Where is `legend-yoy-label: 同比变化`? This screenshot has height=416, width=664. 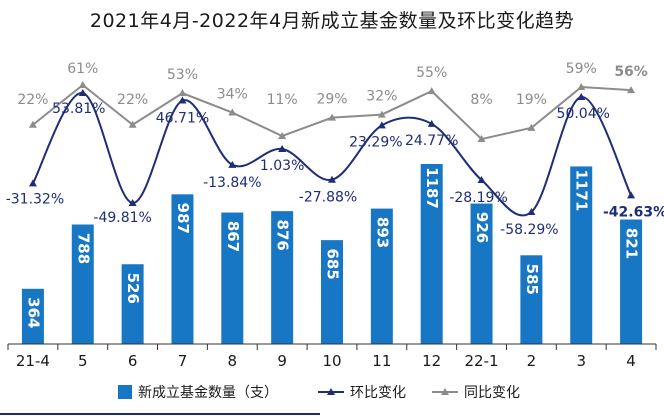 legend-yoy-label: 同比变化 is located at coordinates (492, 393).